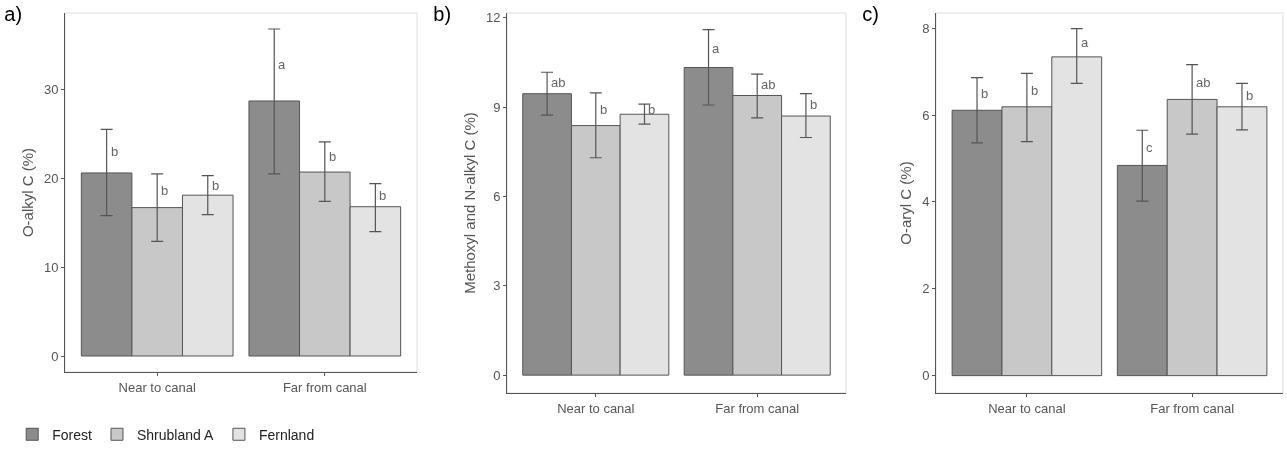 Image resolution: width=1287 pixels, height=463 pixels. What do you see at coordinates (51, 89) in the screenshot?
I see `y-tick-label: 30` at bounding box center [51, 89].